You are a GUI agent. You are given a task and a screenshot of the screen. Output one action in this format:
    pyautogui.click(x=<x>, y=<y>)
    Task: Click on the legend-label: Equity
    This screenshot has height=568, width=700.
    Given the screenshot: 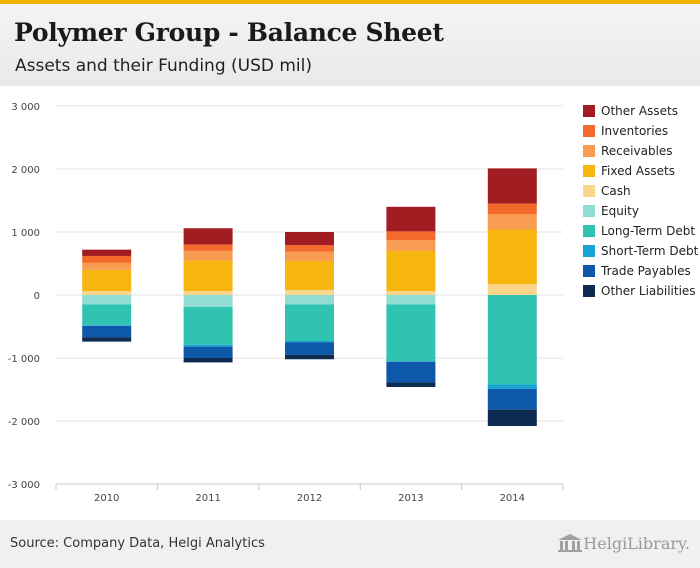 What is the action you would take?
    pyautogui.click(x=620, y=211)
    